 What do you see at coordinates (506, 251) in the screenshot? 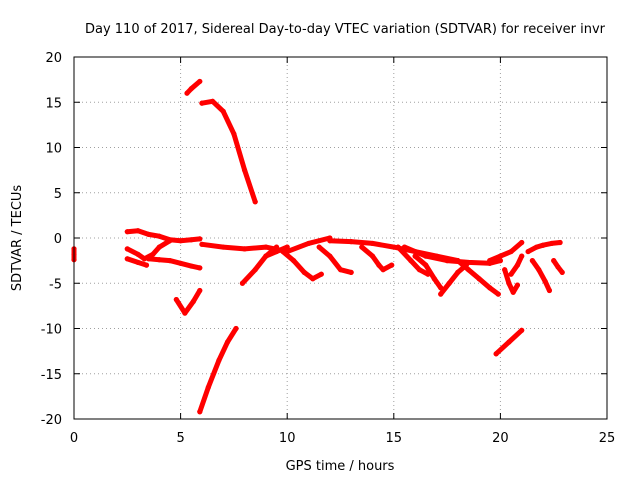
I see `series-track-v` at bounding box center [506, 251].